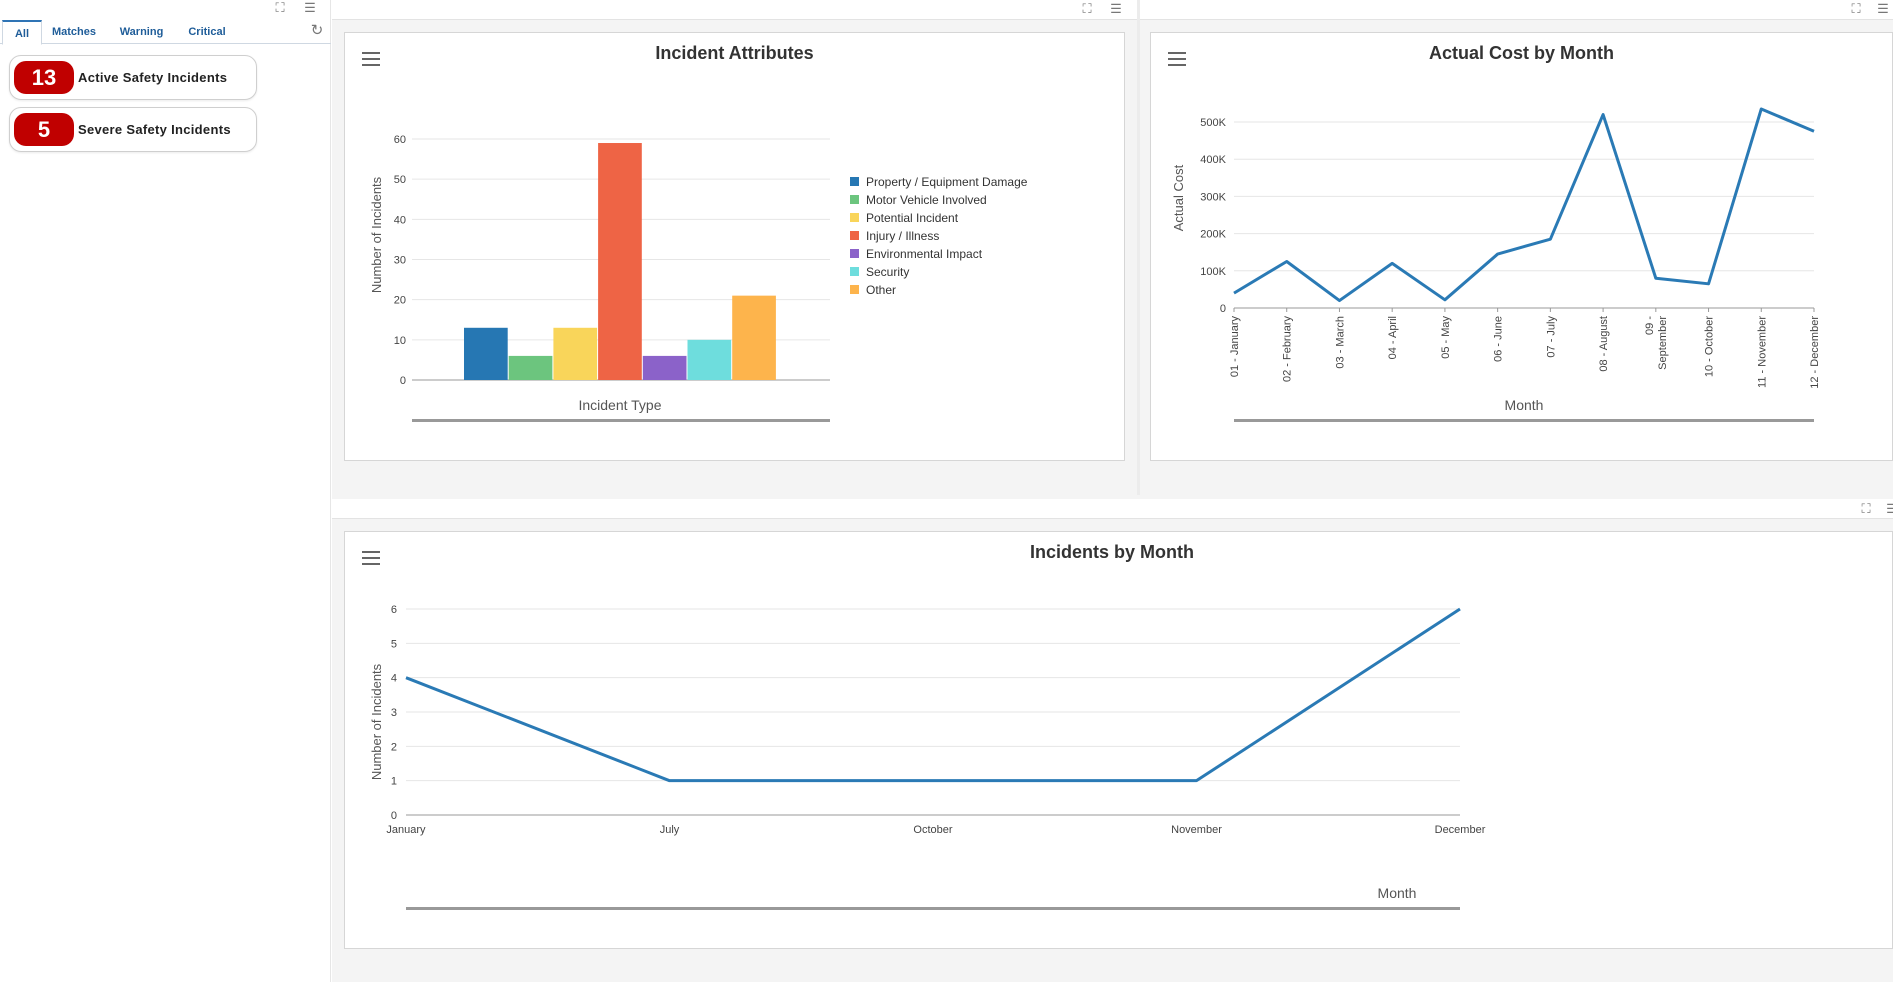 This screenshot has height=982, width=1893. I want to click on kpi-active-safety-incidents: 13 Active Safety Incidents, so click(133, 77).